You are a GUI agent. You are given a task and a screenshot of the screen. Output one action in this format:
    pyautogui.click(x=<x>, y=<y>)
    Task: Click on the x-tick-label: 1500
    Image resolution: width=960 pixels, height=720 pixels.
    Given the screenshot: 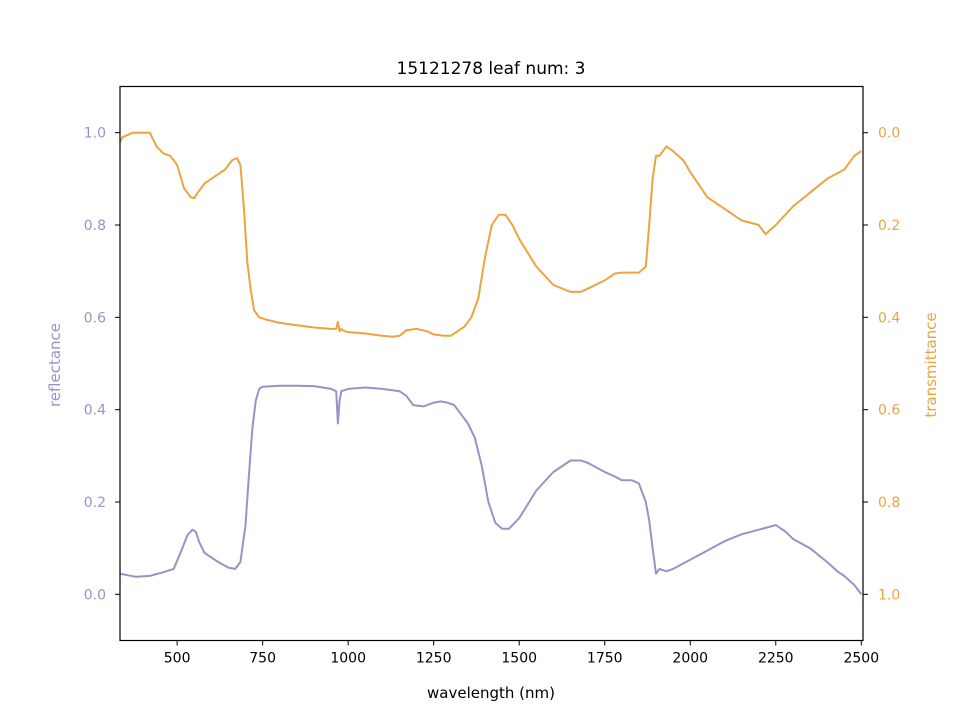 What is the action you would take?
    pyautogui.click(x=519, y=659)
    